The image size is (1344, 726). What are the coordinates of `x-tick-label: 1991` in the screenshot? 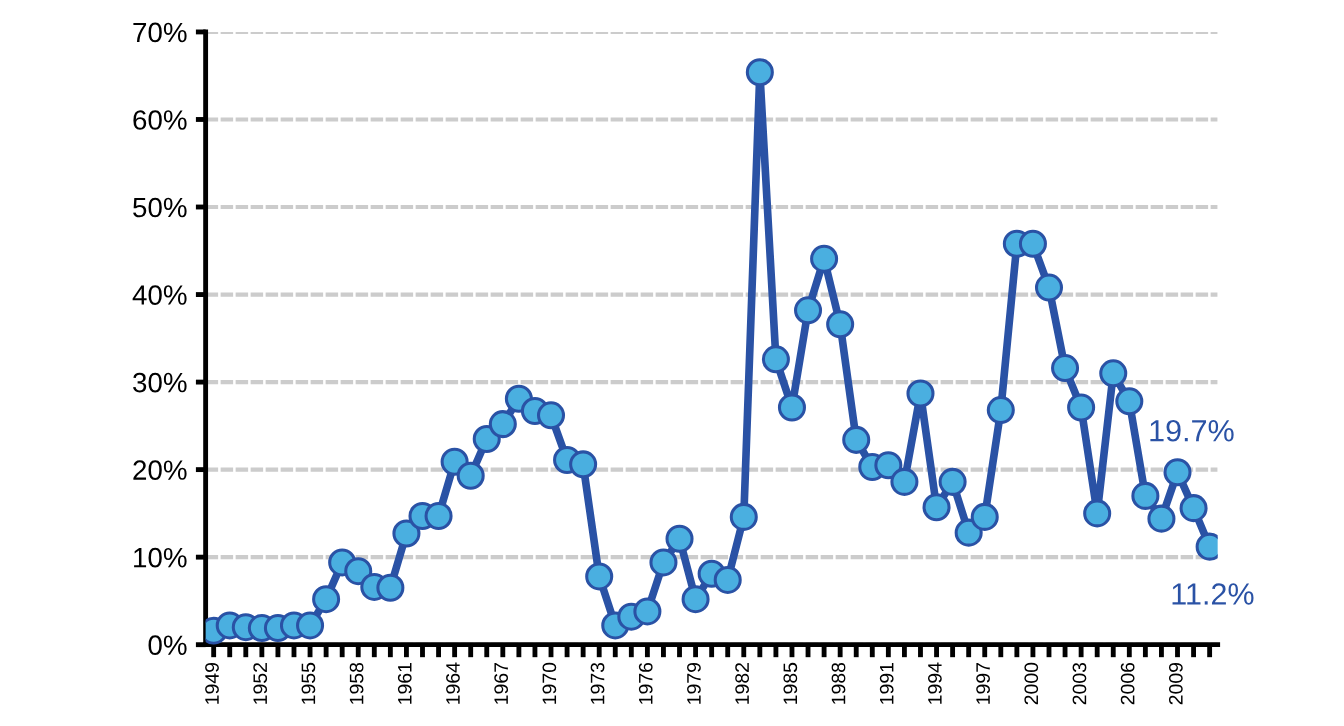 It's located at (886, 683).